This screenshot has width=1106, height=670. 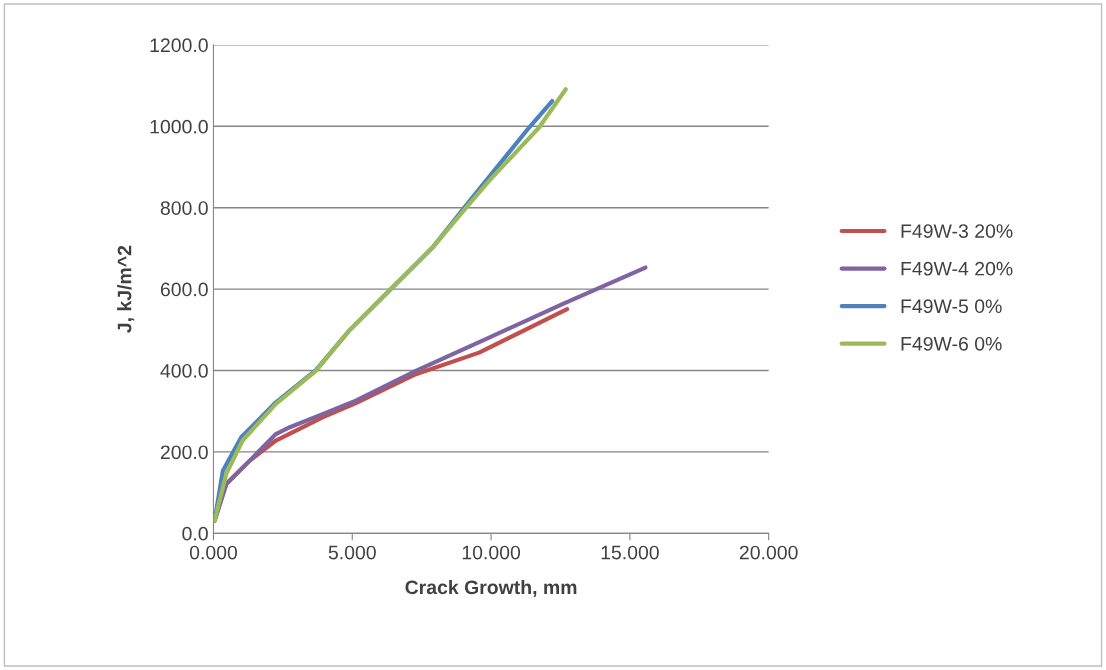 I want to click on y-tick-label: 1200.0, so click(x=179, y=45).